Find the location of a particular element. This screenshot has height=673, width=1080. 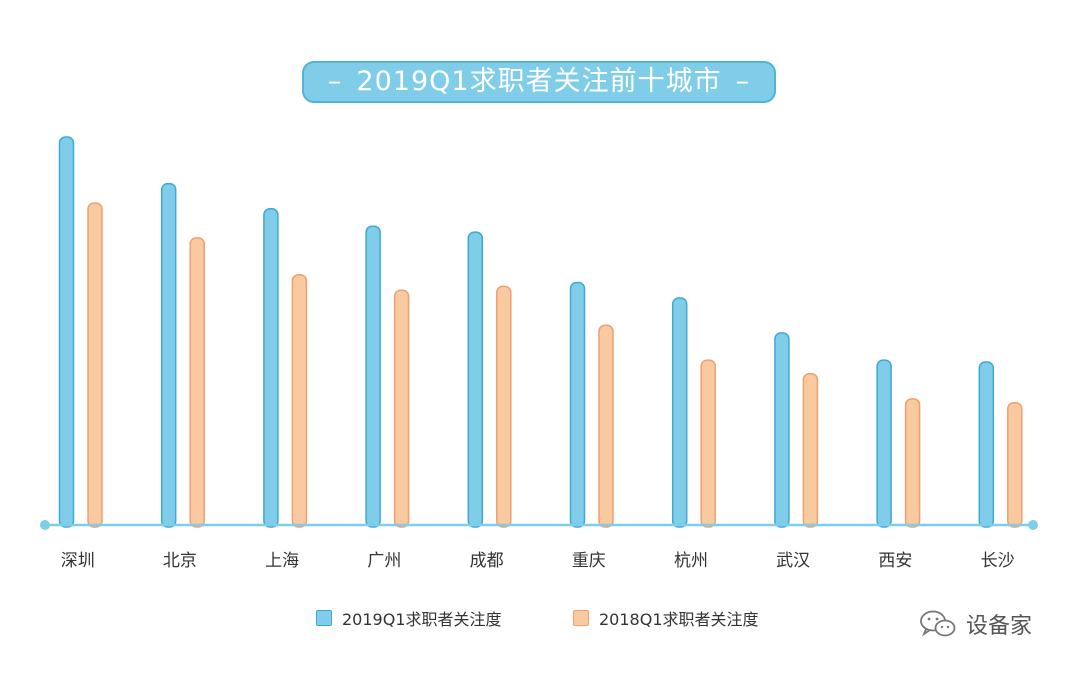

legend-item-2018: 2018Q1求职者关注度 is located at coordinates (666, 618).